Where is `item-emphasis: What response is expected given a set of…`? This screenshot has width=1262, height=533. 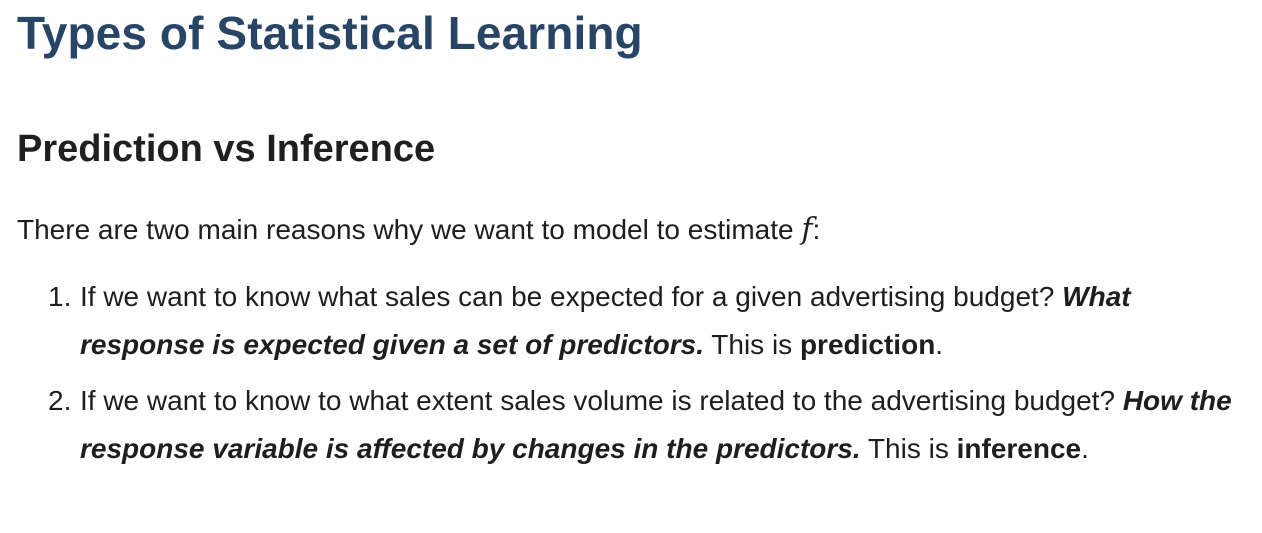
item-emphasis: What response is expected given a set of… is located at coordinates (605, 320).